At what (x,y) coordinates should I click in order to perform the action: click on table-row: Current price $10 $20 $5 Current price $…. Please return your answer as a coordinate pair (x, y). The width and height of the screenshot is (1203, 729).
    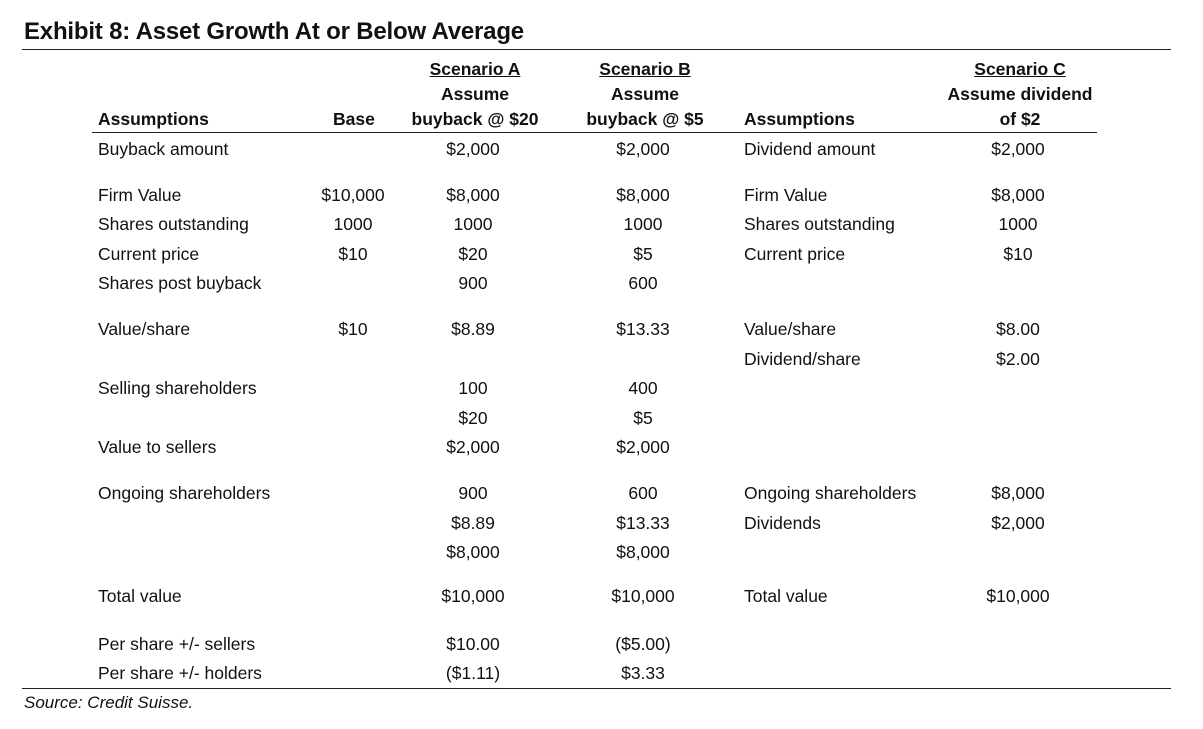
    Looking at the image, I should click on (601, 254).